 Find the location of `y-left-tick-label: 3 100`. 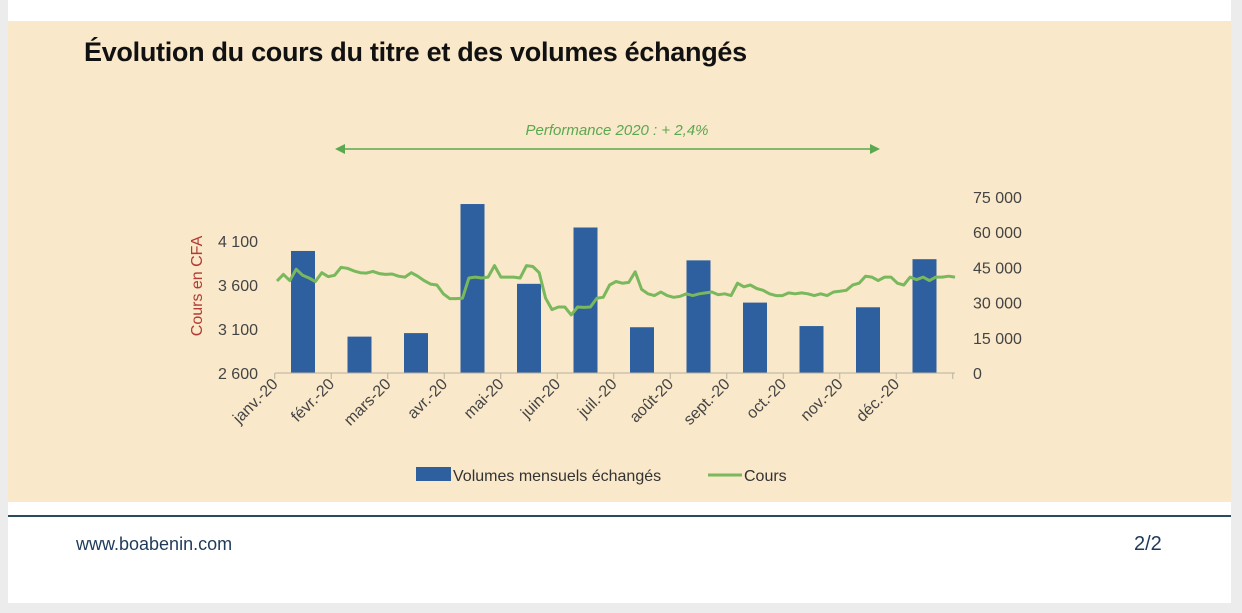

y-left-tick-label: 3 100 is located at coordinates (238, 330).